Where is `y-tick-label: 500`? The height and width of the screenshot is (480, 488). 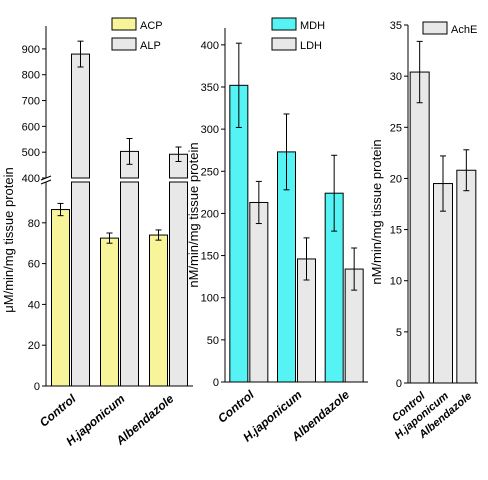 y-tick-label: 500 is located at coordinates (31, 153).